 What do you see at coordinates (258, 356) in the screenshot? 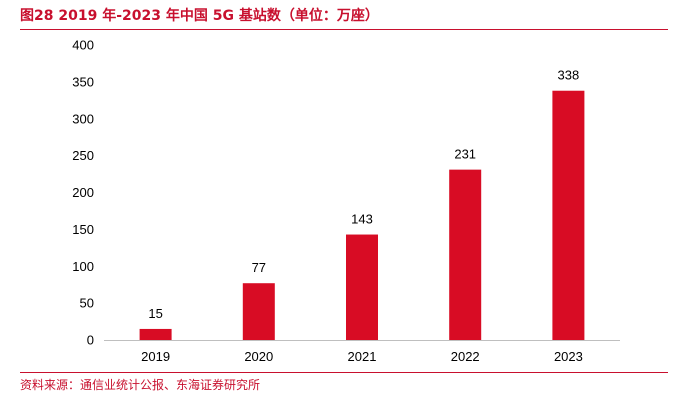
I see `x-tick-label: 2020` at bounding box center [258, 356].